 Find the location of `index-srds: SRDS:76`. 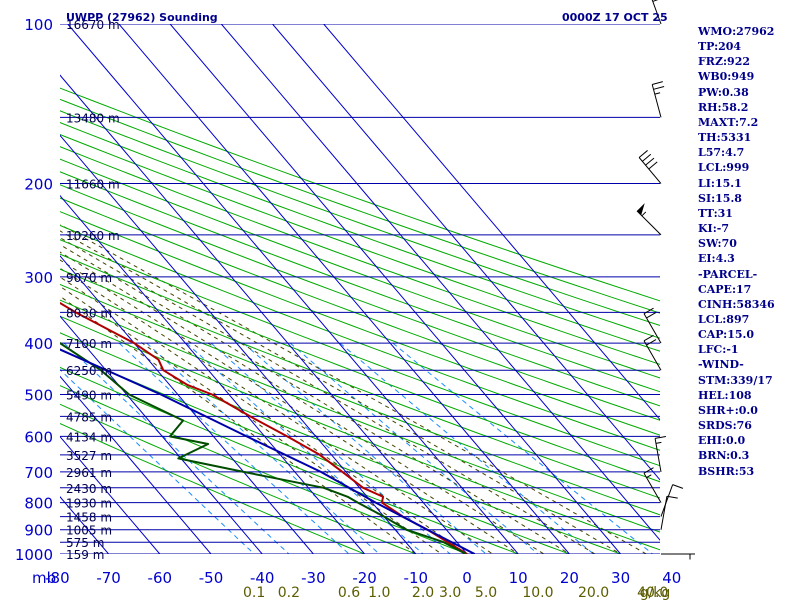

index-srds: SRDS:76 is located at coordinates (725, 426).